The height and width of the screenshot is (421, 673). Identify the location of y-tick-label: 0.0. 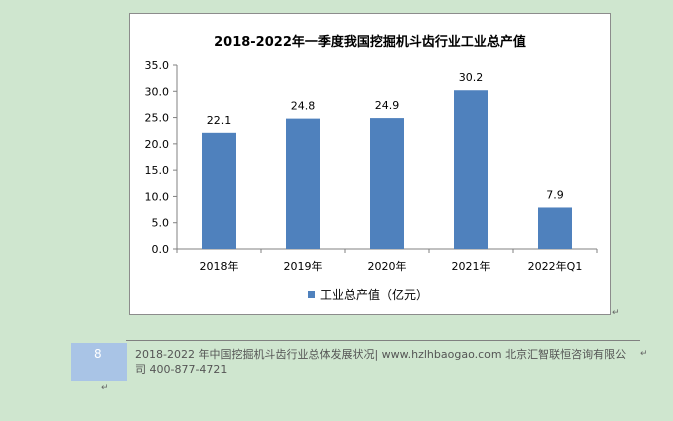
(161, 249).